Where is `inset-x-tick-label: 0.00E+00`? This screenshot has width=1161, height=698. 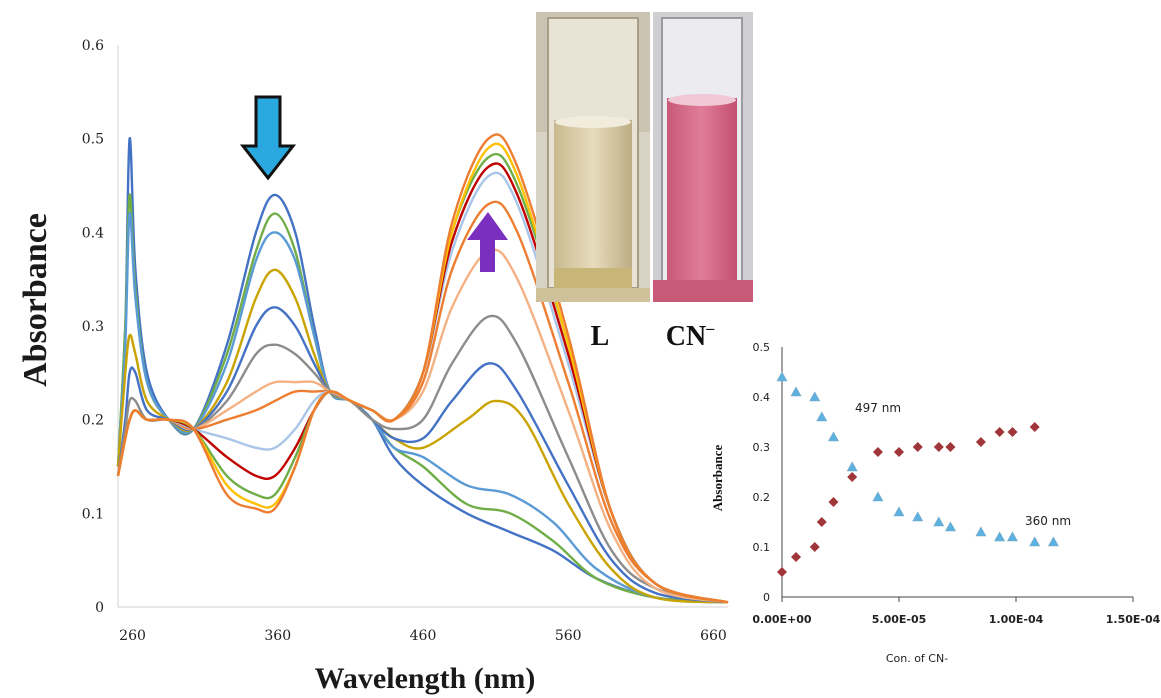 inset-x-tick-label: 0.00E+00 is located at coordinates (782, 619).